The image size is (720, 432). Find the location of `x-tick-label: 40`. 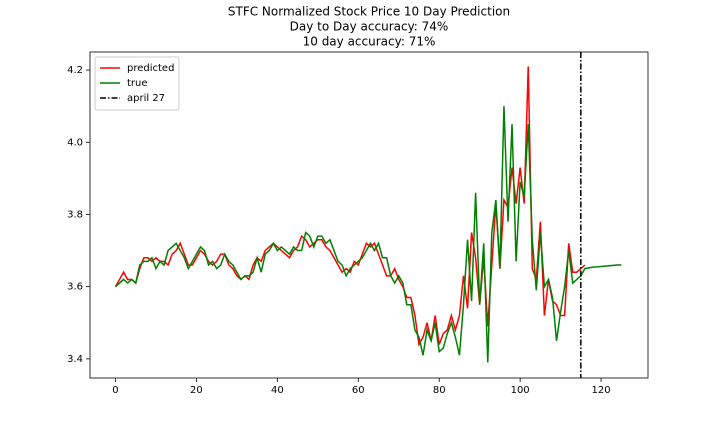

x-tick-label: 40 is located at coordinates (277, 390).